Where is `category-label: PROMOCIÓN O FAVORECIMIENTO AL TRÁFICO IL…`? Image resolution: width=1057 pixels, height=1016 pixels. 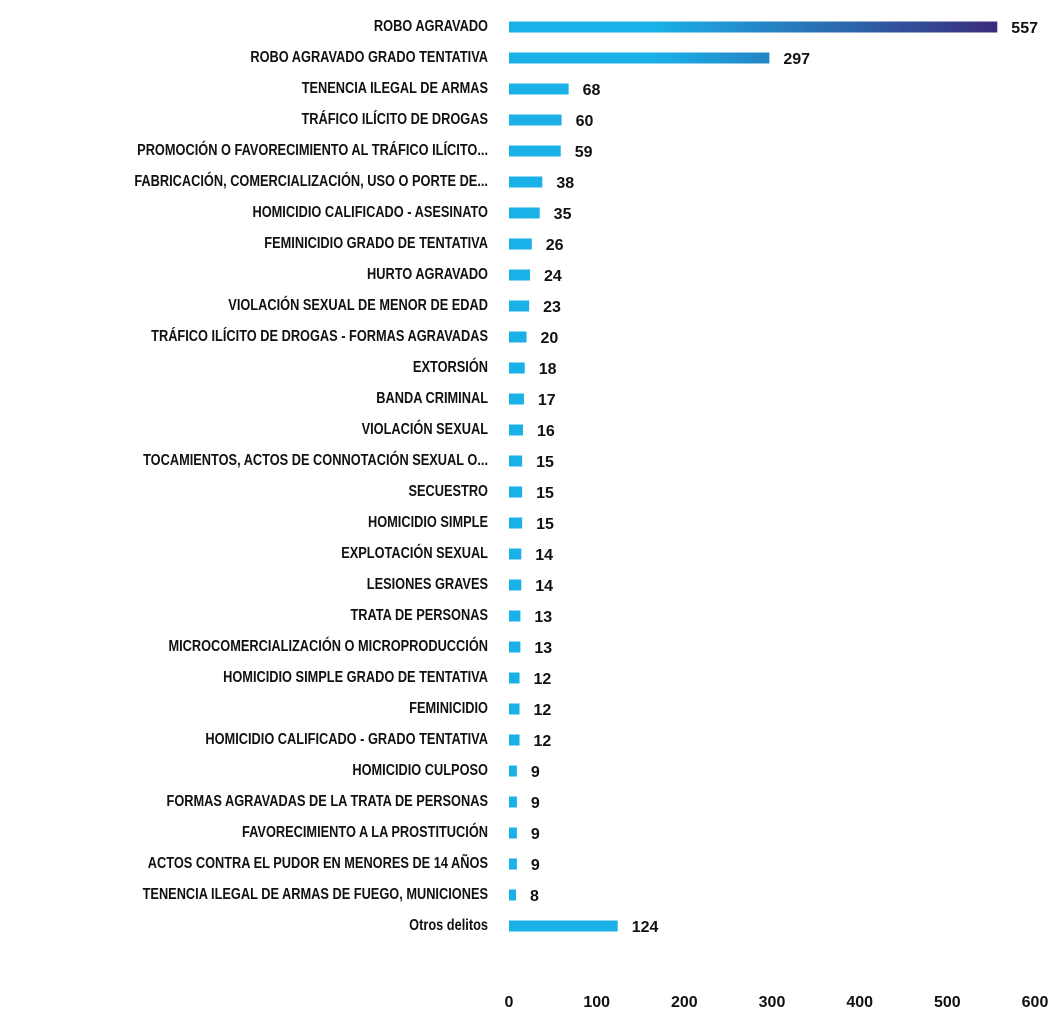
category-label: PROMOCIÓN O FAVORECIMIENTO AL TRÁFICO IL… is located at coordinates (312, 150).